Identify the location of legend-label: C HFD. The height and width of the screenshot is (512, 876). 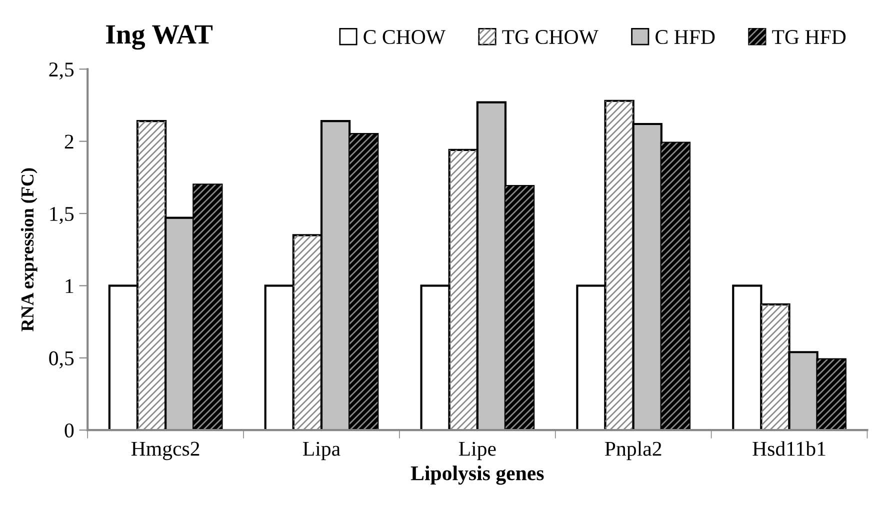
(685, 37).